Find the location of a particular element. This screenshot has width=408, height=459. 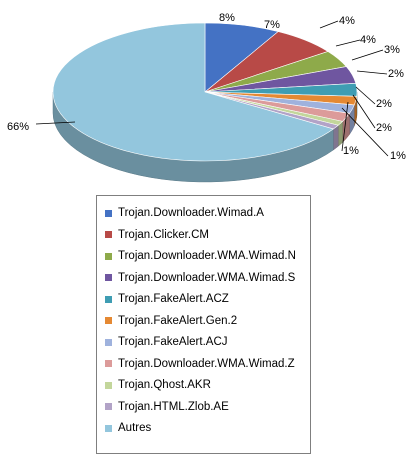

legend-item-trojan-downloader-wma-wimad-n: Trojan.Downloader.WMA.Wimad.N is located at coordinates (200, 256).